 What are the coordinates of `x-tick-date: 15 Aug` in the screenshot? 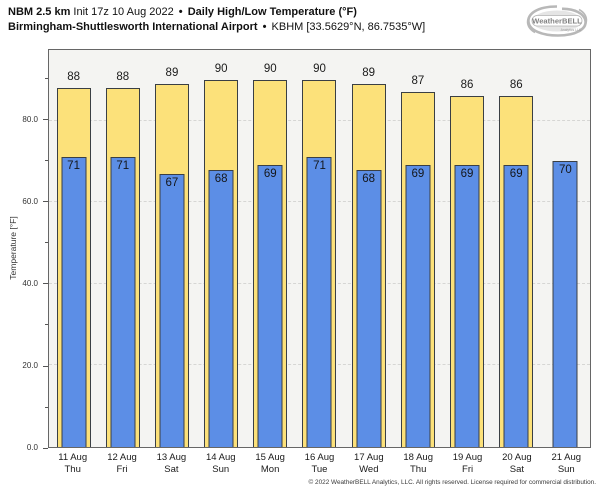 It's located at (270, 457).